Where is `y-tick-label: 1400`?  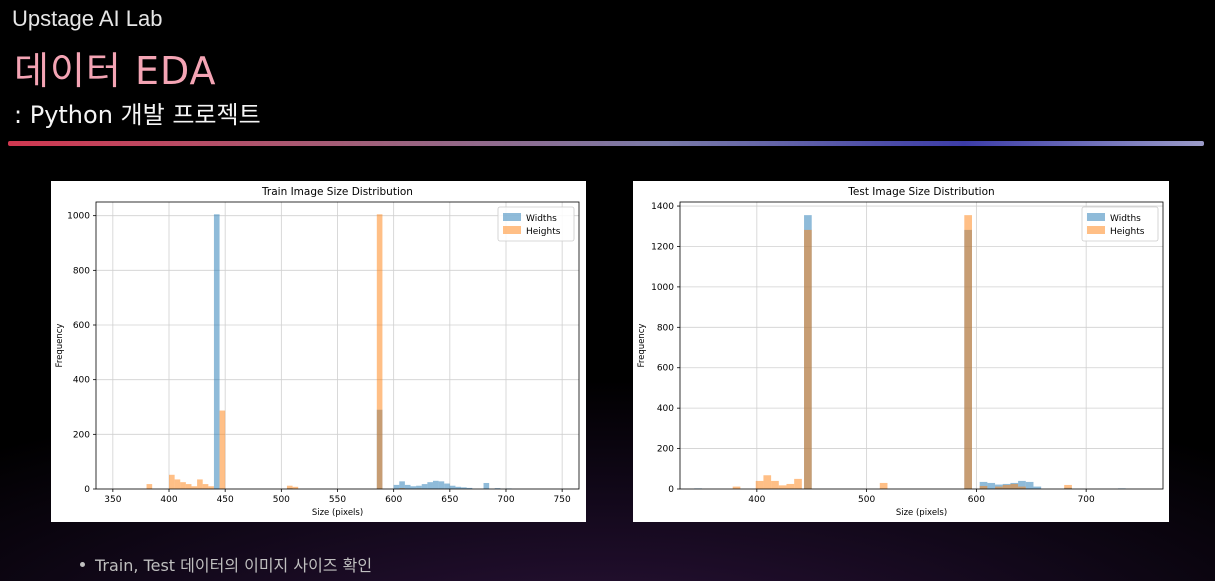
y-tick-label: 1400 is located at coordinates (662, 207).